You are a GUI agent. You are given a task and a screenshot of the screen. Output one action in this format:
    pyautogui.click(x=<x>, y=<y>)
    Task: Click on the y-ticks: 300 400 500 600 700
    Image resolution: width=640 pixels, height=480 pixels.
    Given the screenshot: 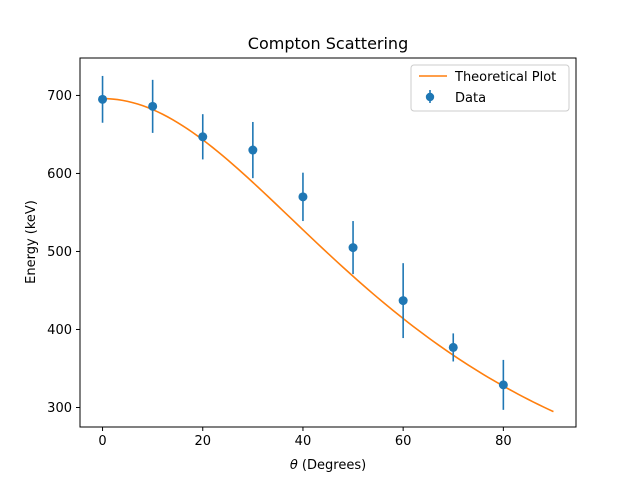 What is the action you would take?
    pyautogui.click(x=63, y=252)
    